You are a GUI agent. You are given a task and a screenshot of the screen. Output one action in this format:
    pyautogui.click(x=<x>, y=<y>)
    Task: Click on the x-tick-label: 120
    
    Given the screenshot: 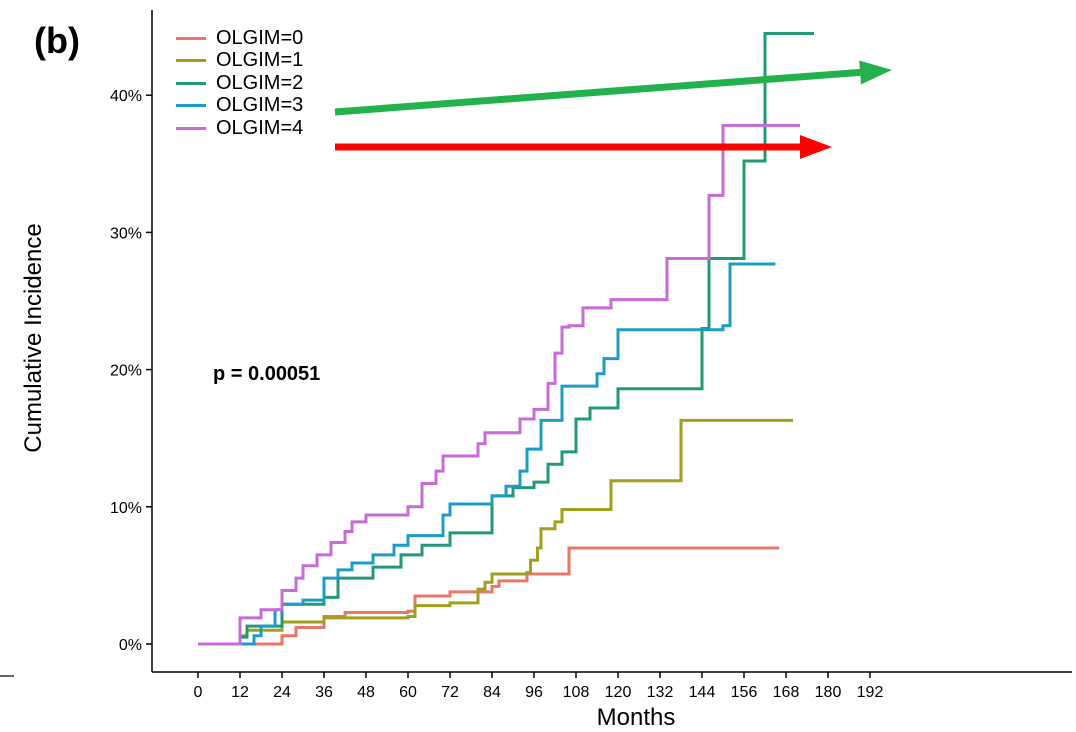 What is the action you would take?
    pyautogui.click(x=618, y=692)
    